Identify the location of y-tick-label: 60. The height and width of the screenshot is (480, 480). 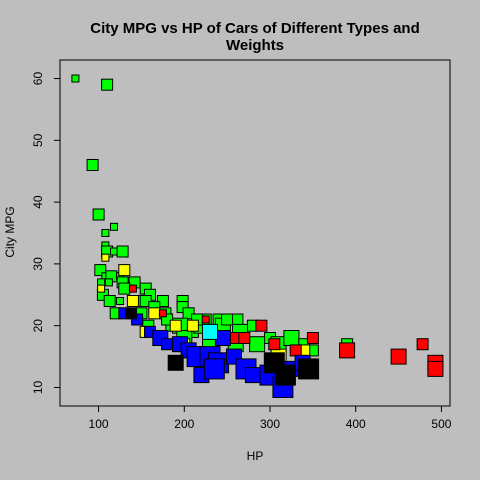
(38, 79).